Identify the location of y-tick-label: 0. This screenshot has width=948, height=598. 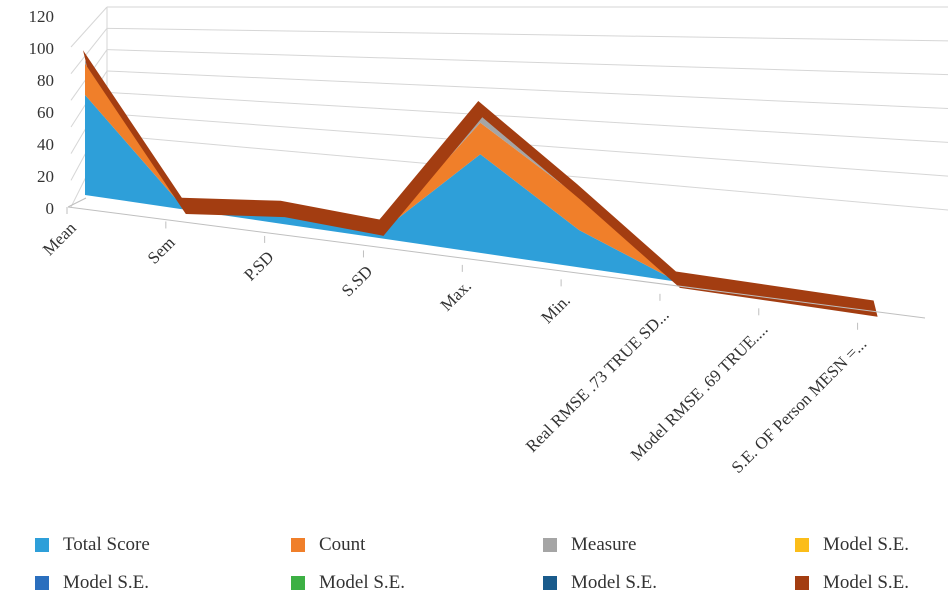
(50, 208).